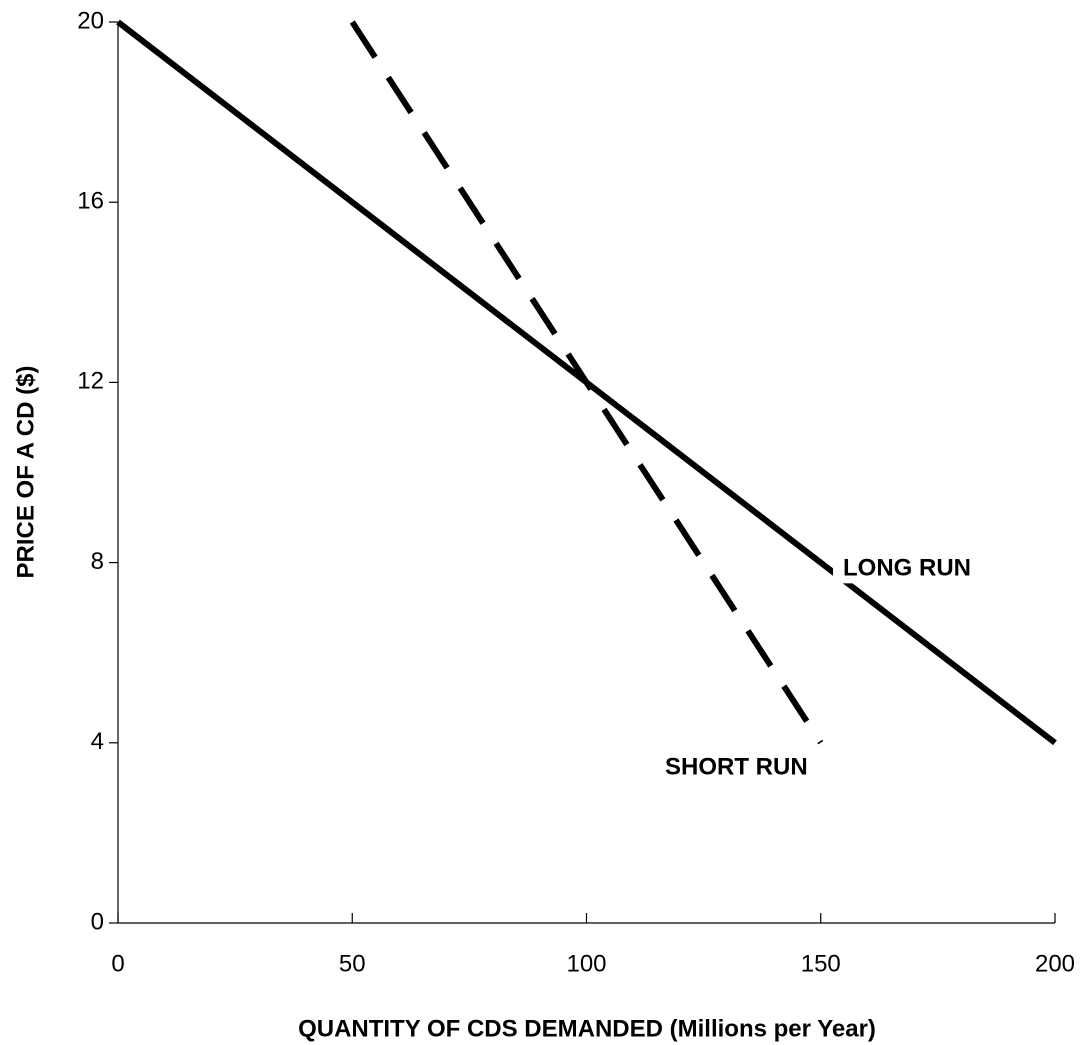  I want to click on y-tick-label: 12, so click(90, 381).